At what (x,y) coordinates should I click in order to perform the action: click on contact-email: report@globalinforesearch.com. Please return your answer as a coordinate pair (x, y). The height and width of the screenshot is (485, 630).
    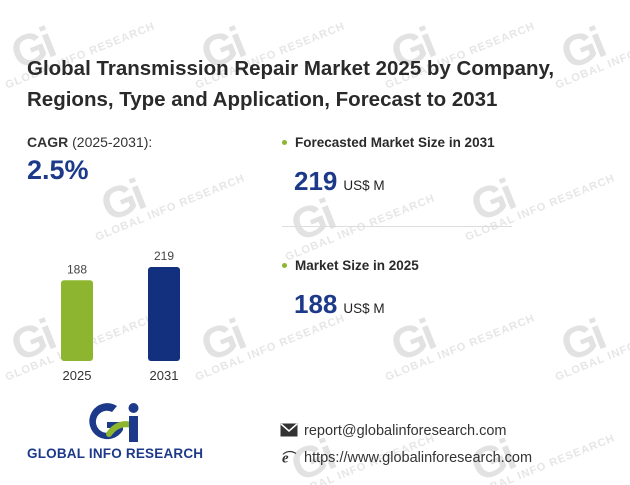
    Looking at the image, I should click on (393, 431).